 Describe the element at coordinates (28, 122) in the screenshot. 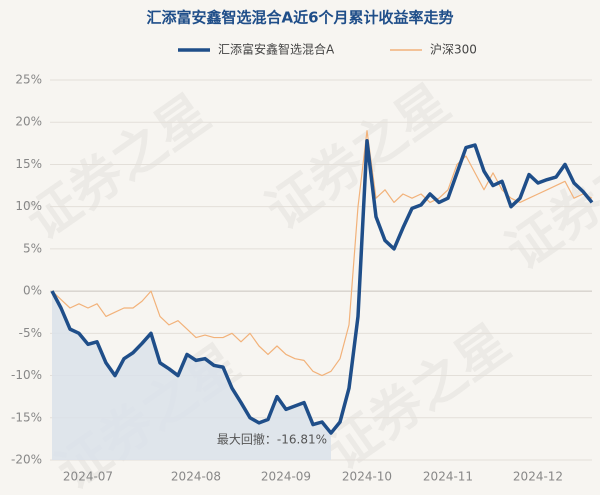

I see `y-tick-label: 20%` at that location.